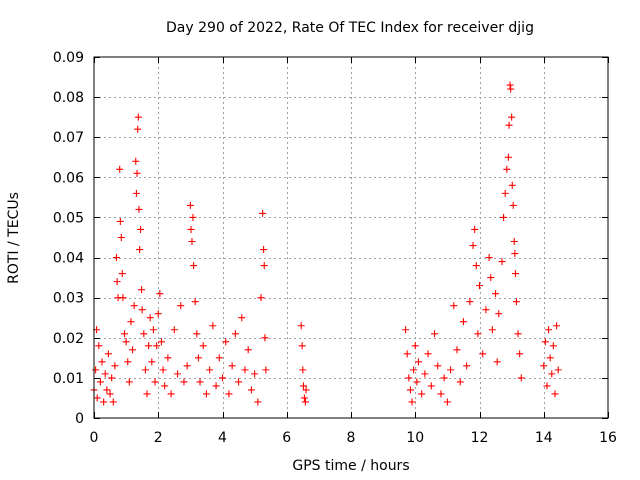 The image size is (640, 480). What do you see at coordinates (286, 438) in the screenshot?
I see `x-tick-label: 6` at bounding box center [286, 438].